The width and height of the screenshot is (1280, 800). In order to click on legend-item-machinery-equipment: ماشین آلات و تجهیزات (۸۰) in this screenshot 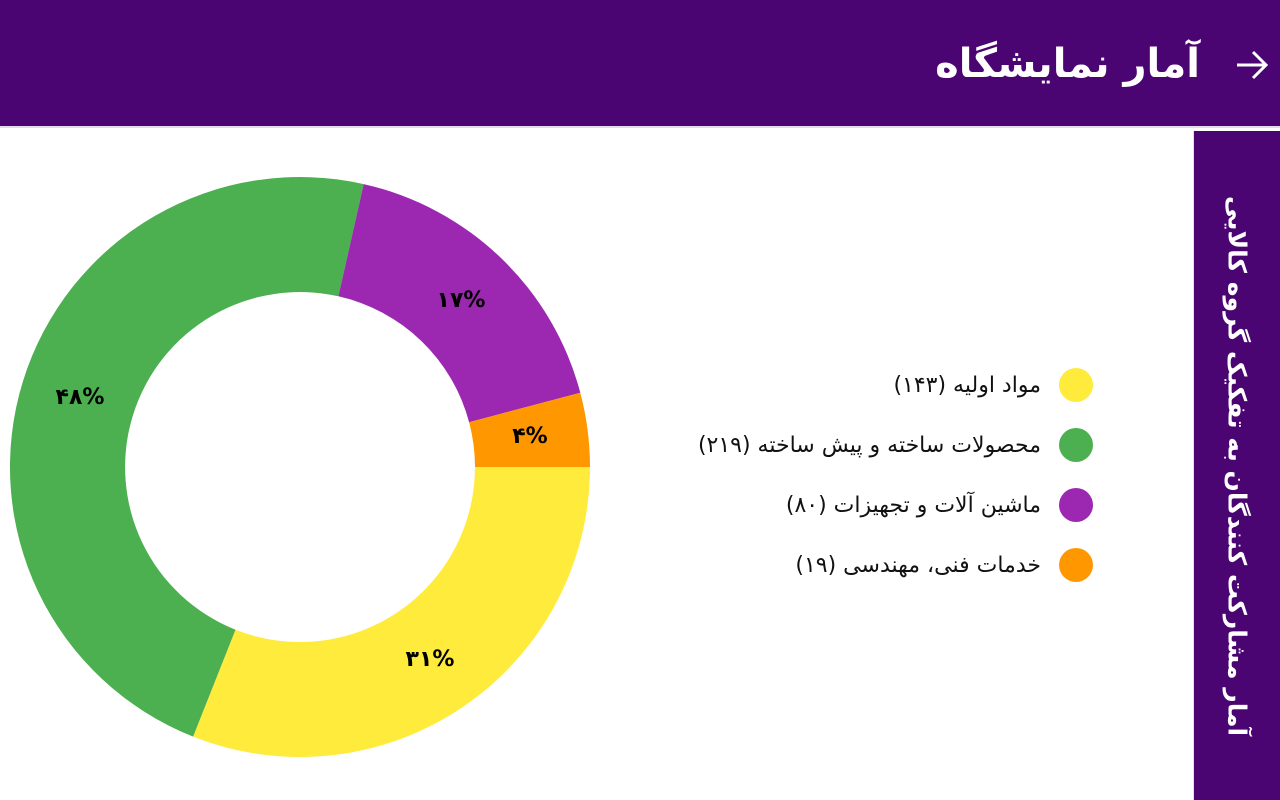, I will do `click(895, 505)`.